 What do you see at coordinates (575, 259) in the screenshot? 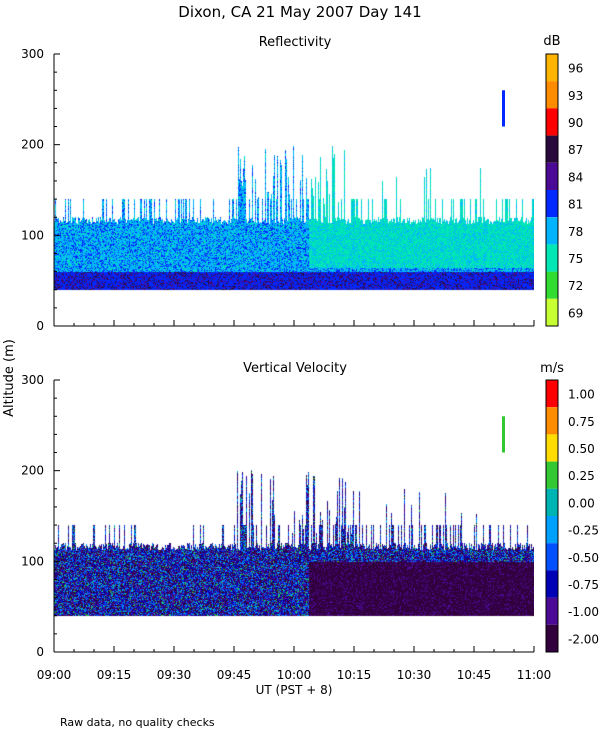
I see `colorbar-1-label-7: 75` at bounding box center [575, 259].